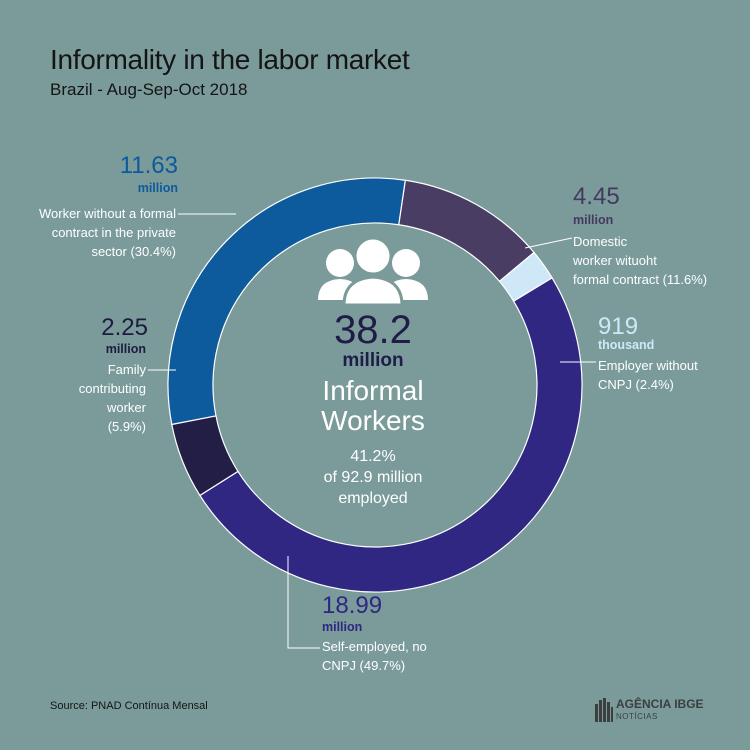 The height and width of the screenshot is (750, 750). Describe the element at coordinates (604, 710) in the screenshot. I see `ibge-mark-icon` at that location.